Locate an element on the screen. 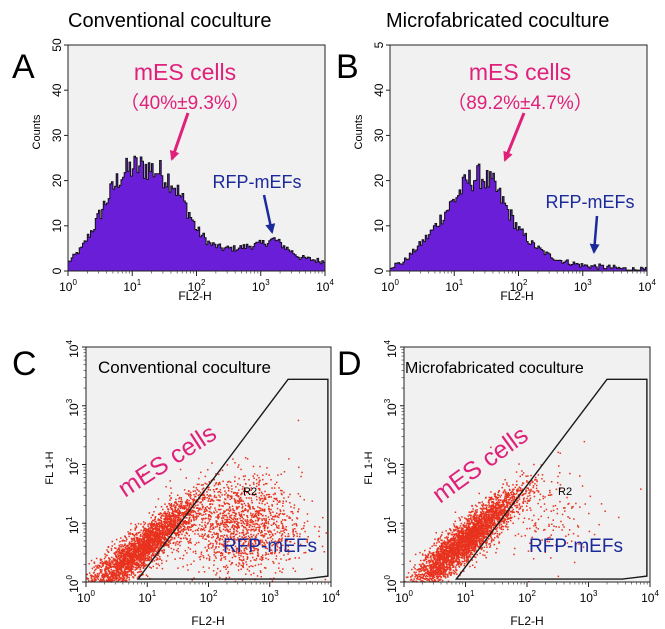 The height and width of the screenshot is (629, 665). panel-c-rfp-label: RFP-mEFs is located at coordinates (270, 546).